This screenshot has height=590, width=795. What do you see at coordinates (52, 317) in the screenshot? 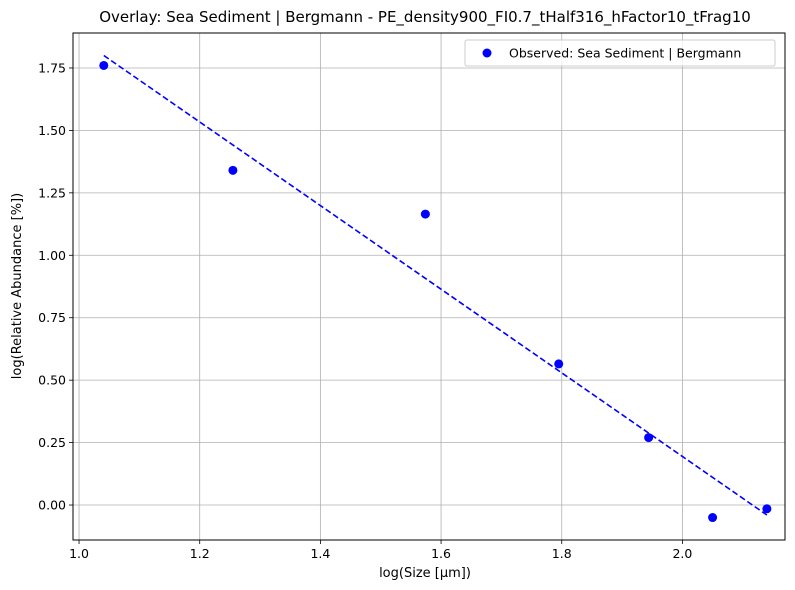
I see `y-tick-label: 0.75` at bounding box center [52, 317].